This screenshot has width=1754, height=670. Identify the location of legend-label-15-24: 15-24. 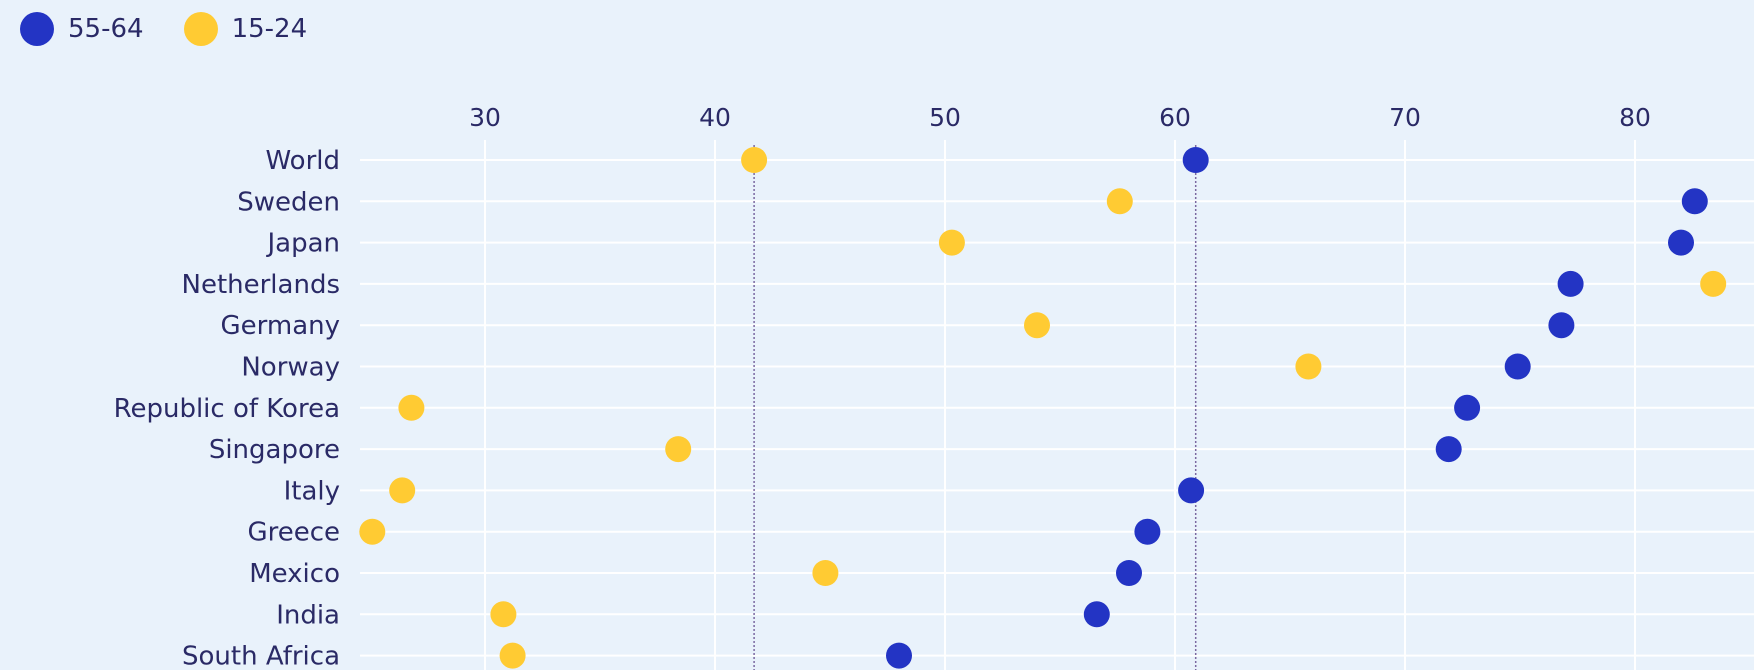
(269, 29).